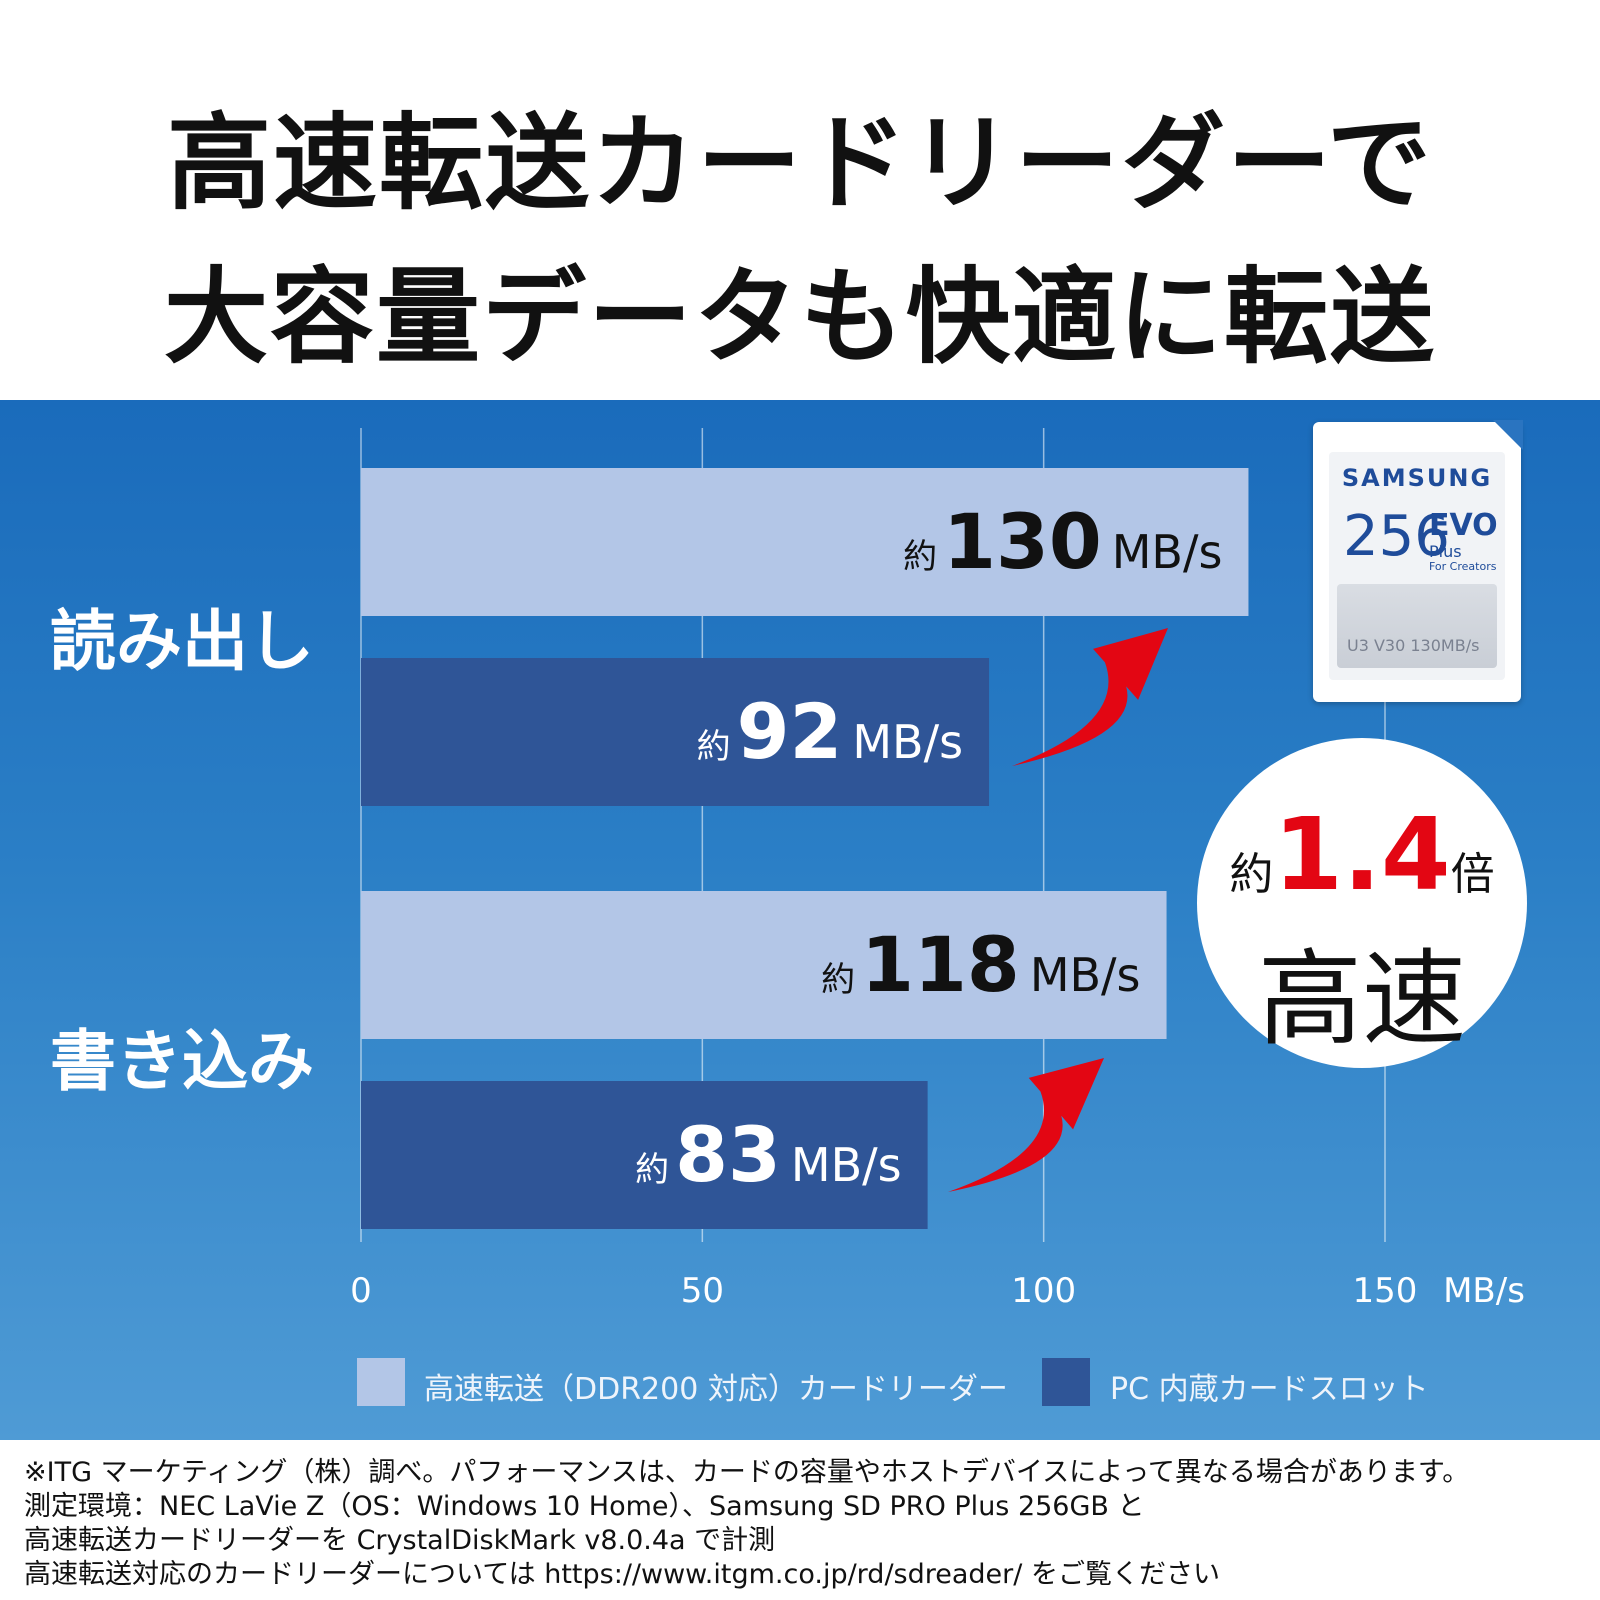 This screenshot has height=1600, width=1600. I want to click on sd-card-capacity: 256, so click(1396, 536).